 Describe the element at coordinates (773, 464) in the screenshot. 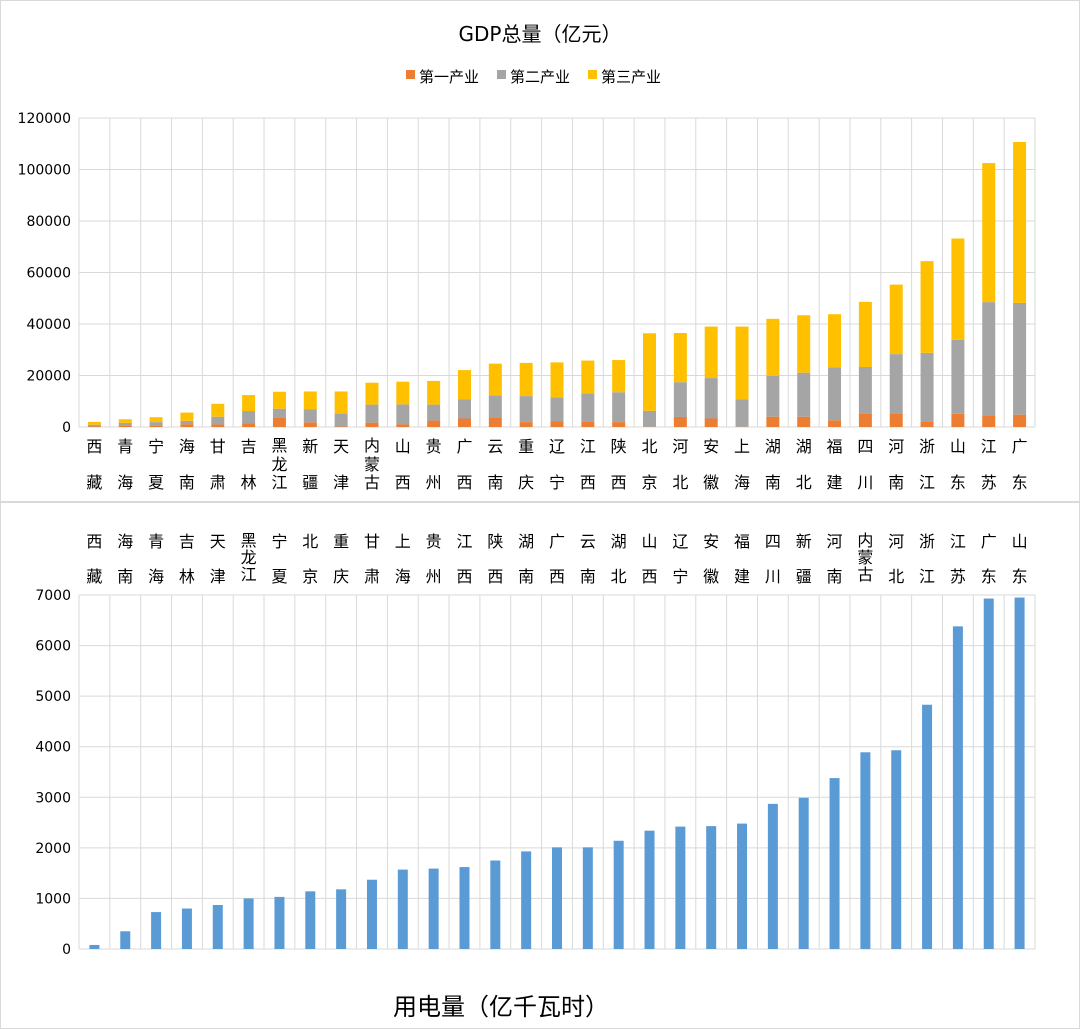

I see `x-tick-label-湖南: 湖南` at that location.